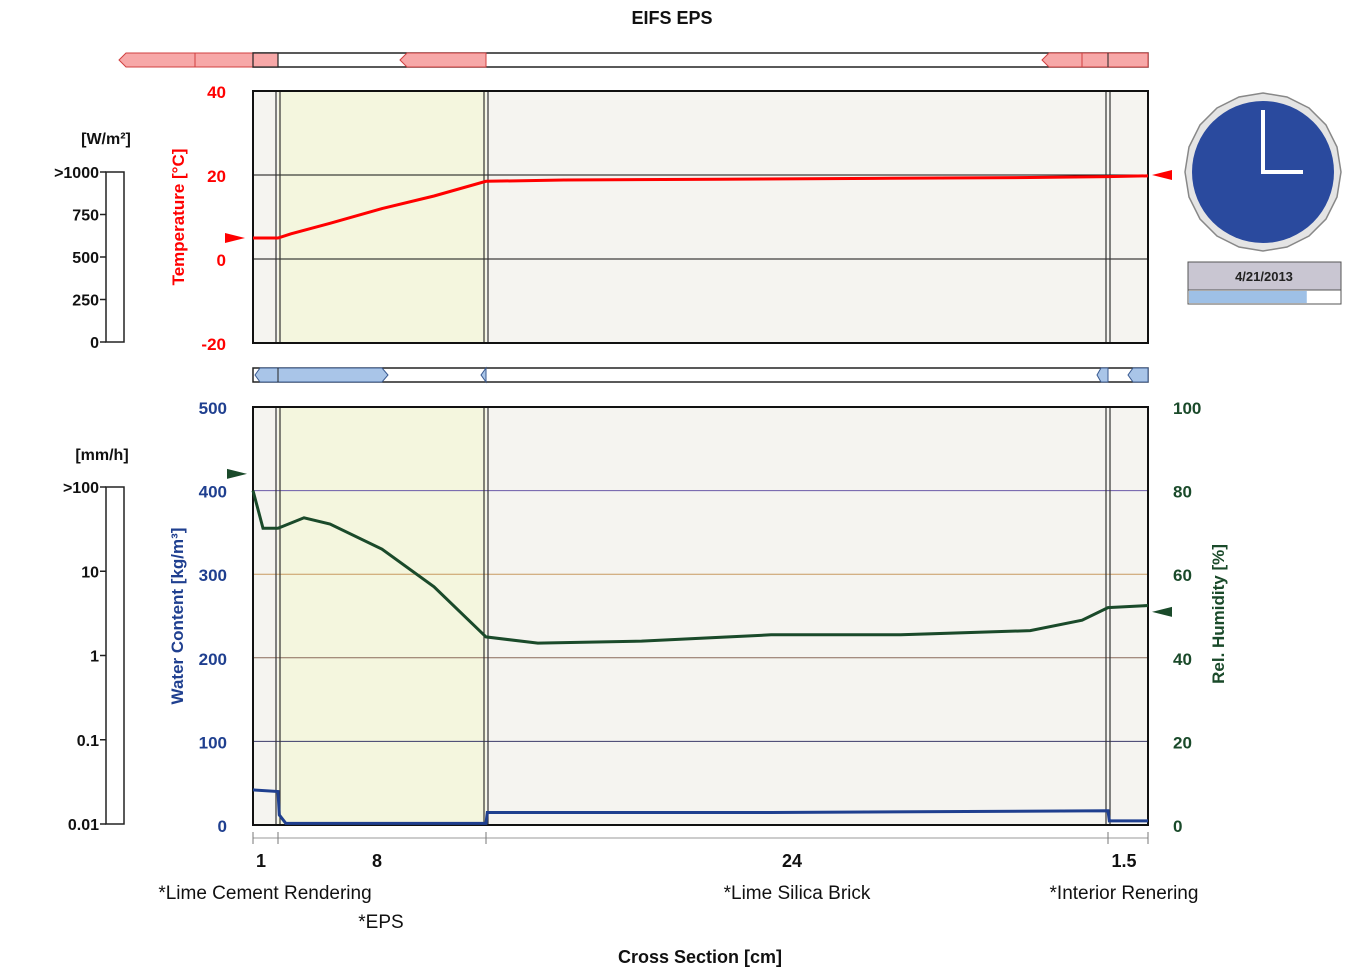 The height and width of the screenshot is (980, 1350). What do you see at coordinates (213, 492) in the screenshot?
I see `water-content-tick-label: 400` at bounding box center [213, 492].